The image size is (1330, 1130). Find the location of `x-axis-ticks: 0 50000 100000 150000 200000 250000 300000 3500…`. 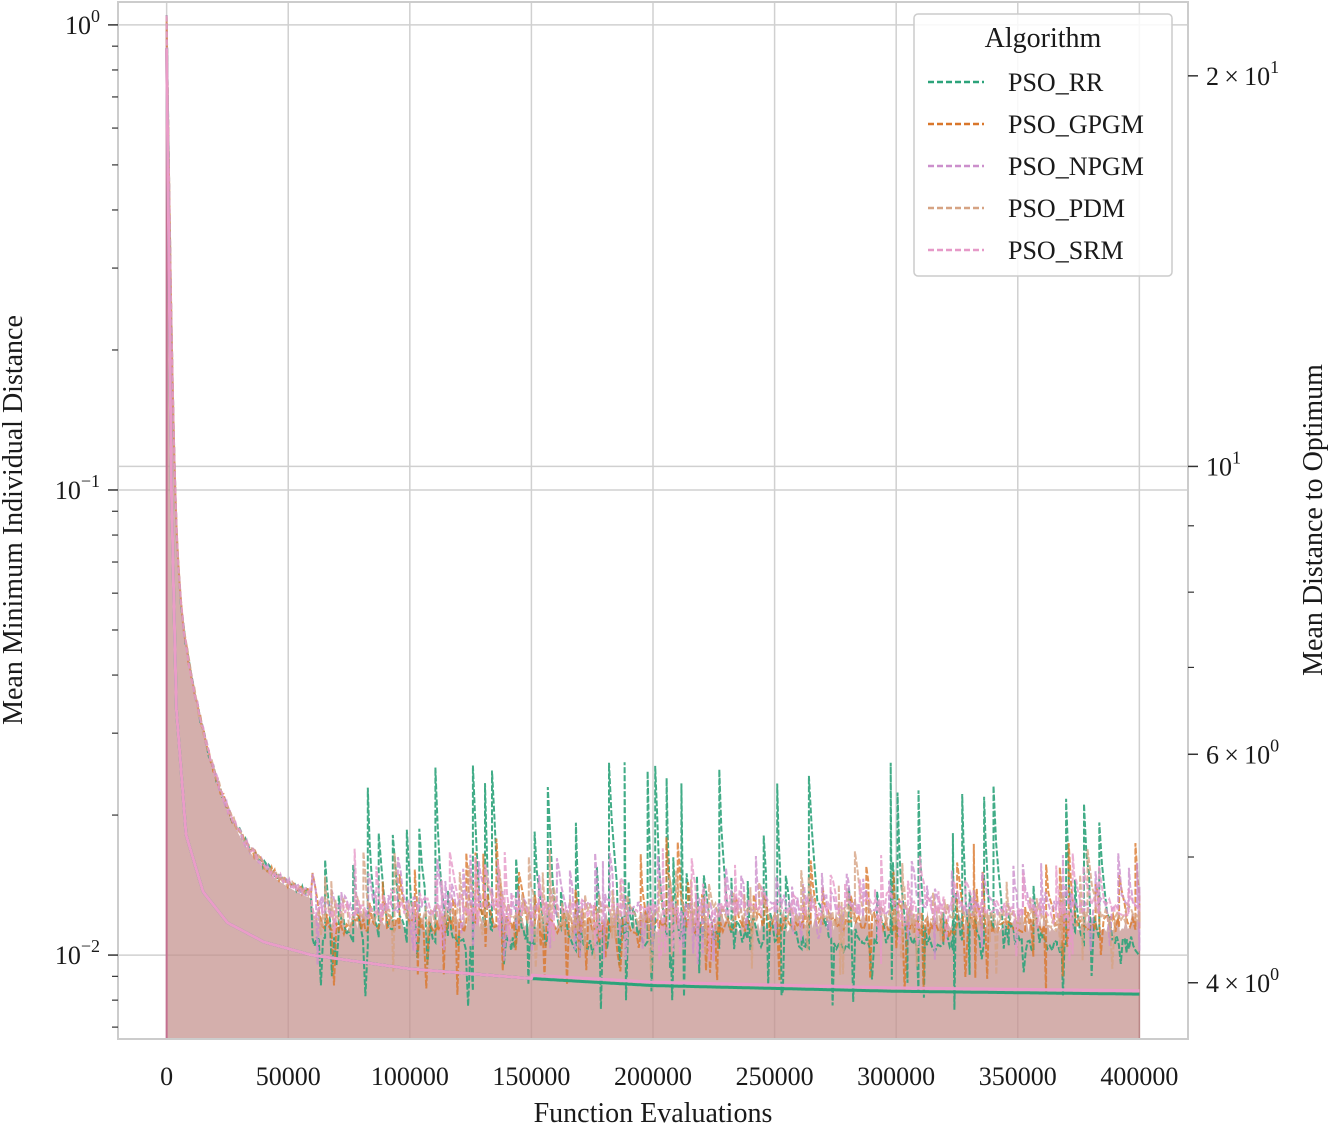

x-axis-ticks: 0 50000 100000 150000 200000 250000 300000 3500… is located at coordinates (669, 1076).